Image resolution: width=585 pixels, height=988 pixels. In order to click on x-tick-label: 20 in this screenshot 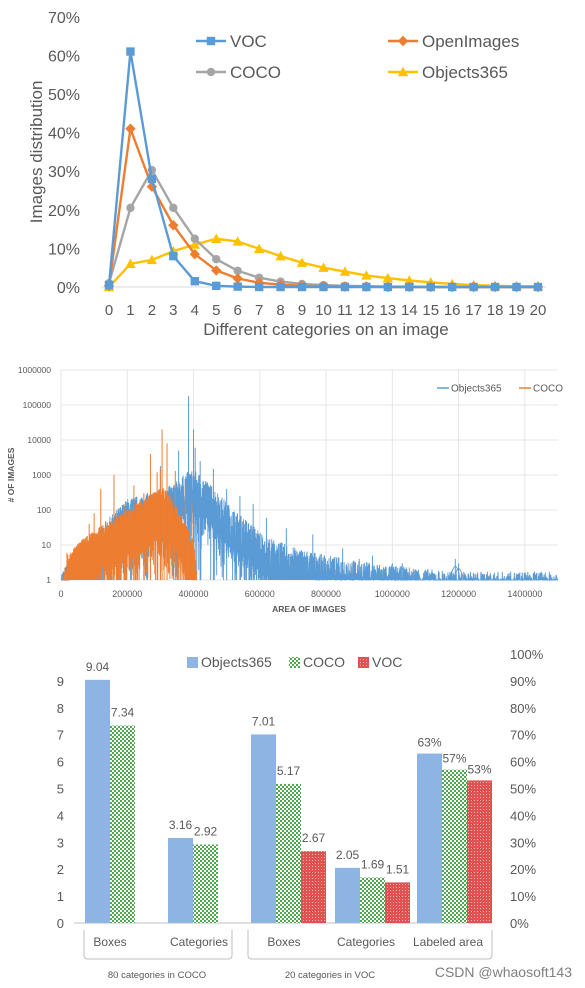, I will do `click(538, 310)`.